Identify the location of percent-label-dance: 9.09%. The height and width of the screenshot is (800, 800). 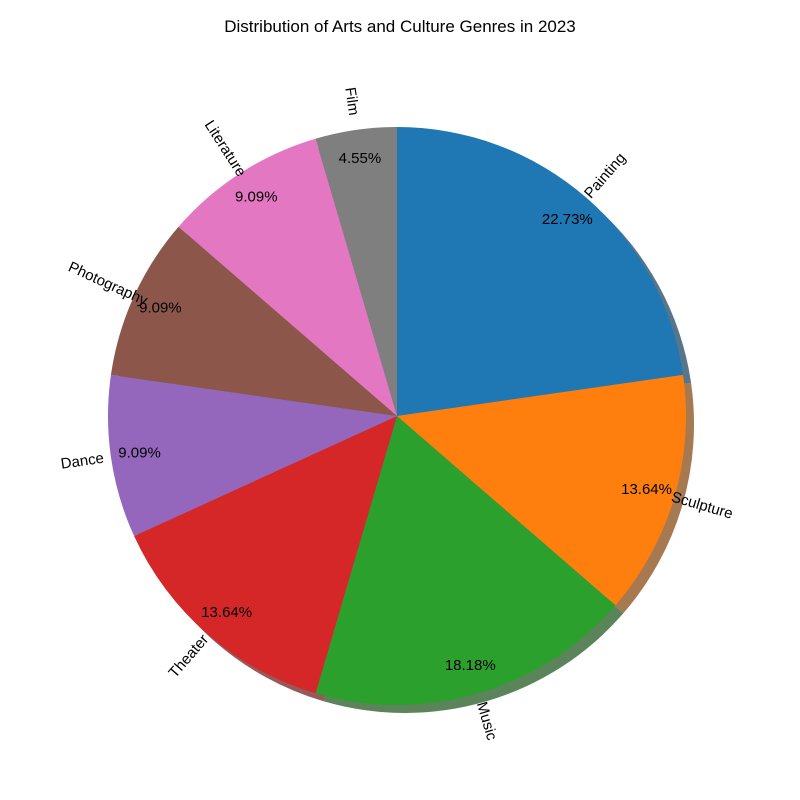
(139, 453).